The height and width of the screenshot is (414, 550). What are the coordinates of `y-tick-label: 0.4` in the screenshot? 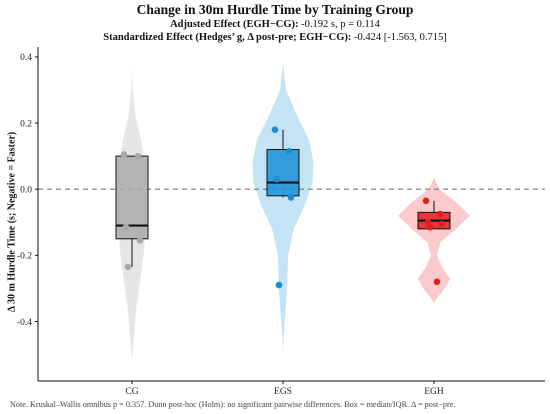 It's located at (26, 58).